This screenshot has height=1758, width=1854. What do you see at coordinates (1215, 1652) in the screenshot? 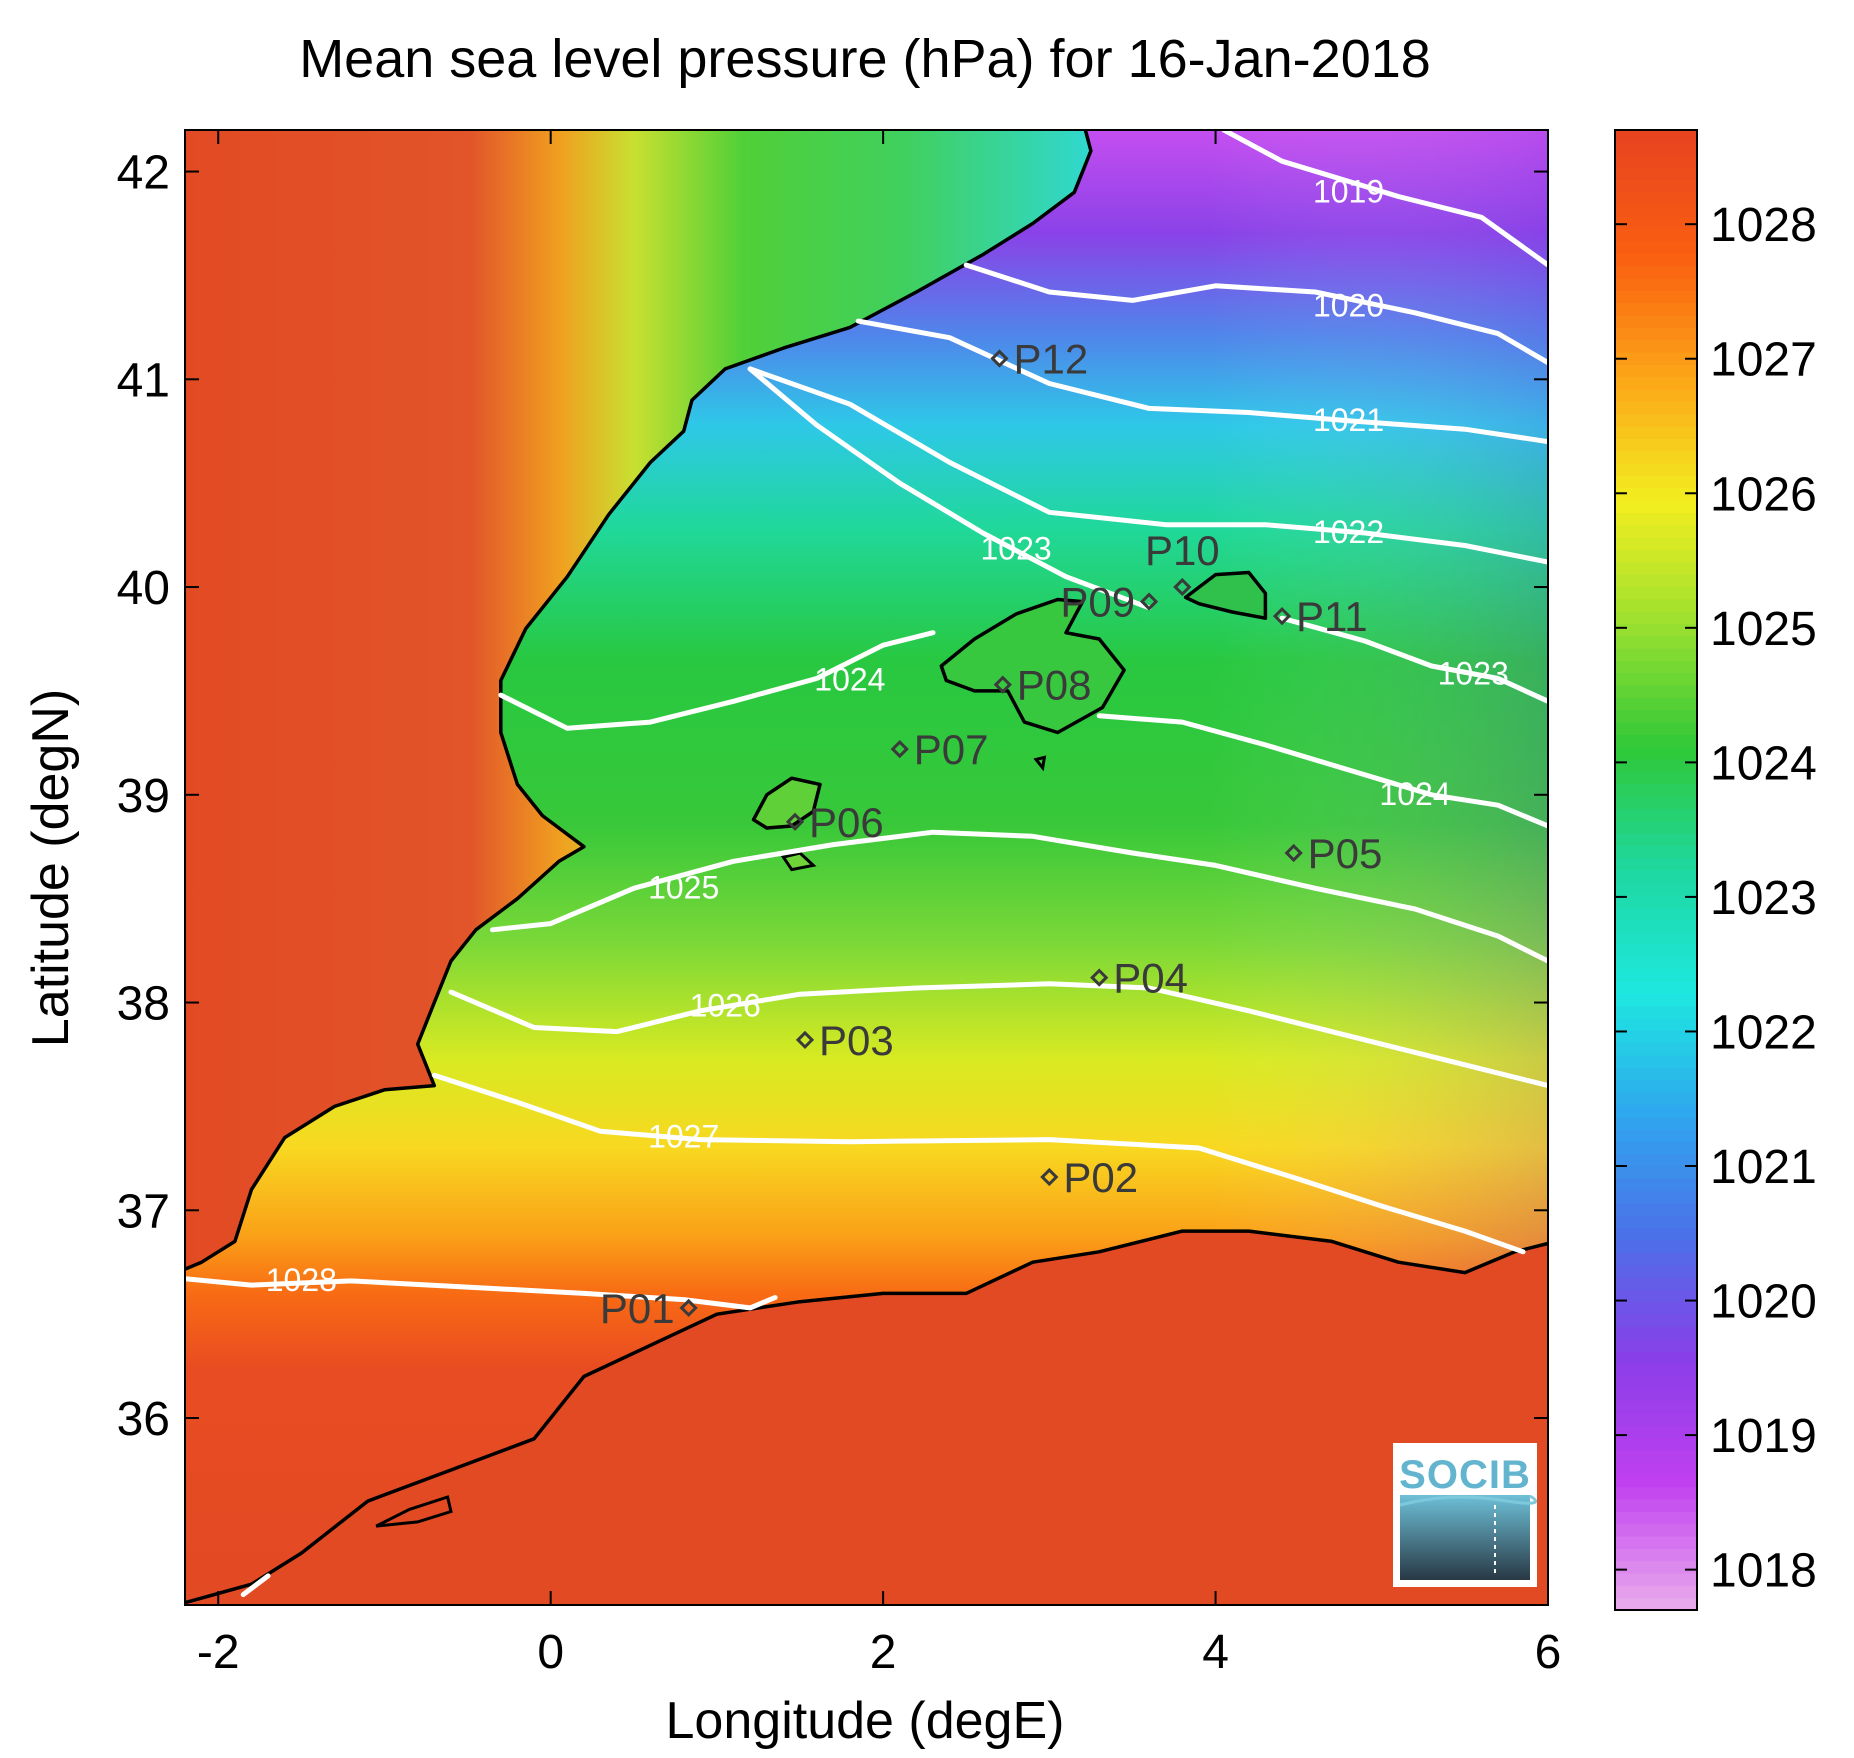
I see `x-tick-label: 4` at bounding box center [1215, 1652].